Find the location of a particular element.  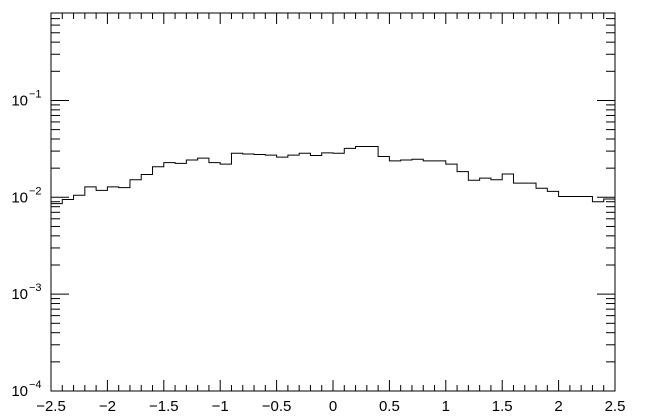

x-tick-label: −0.5 is located at coordinates (277, 406).